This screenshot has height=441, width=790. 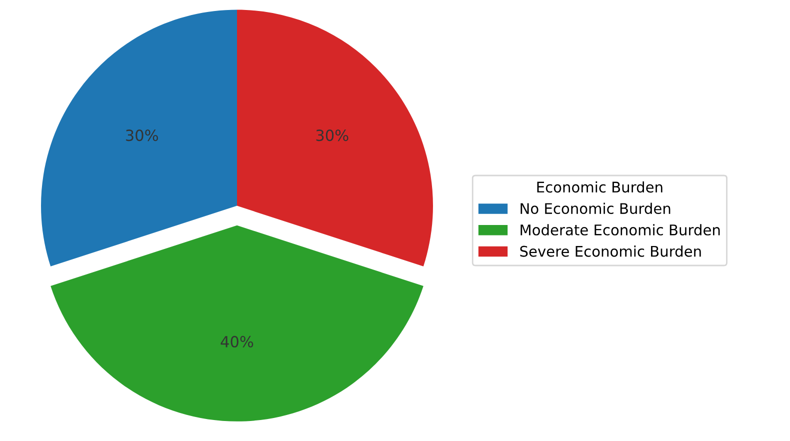 What do you see at coordinates (620, 230) in the screenshot?
I see `legend-label: Moderate Economic Burden` at bounding box center [620, 230].